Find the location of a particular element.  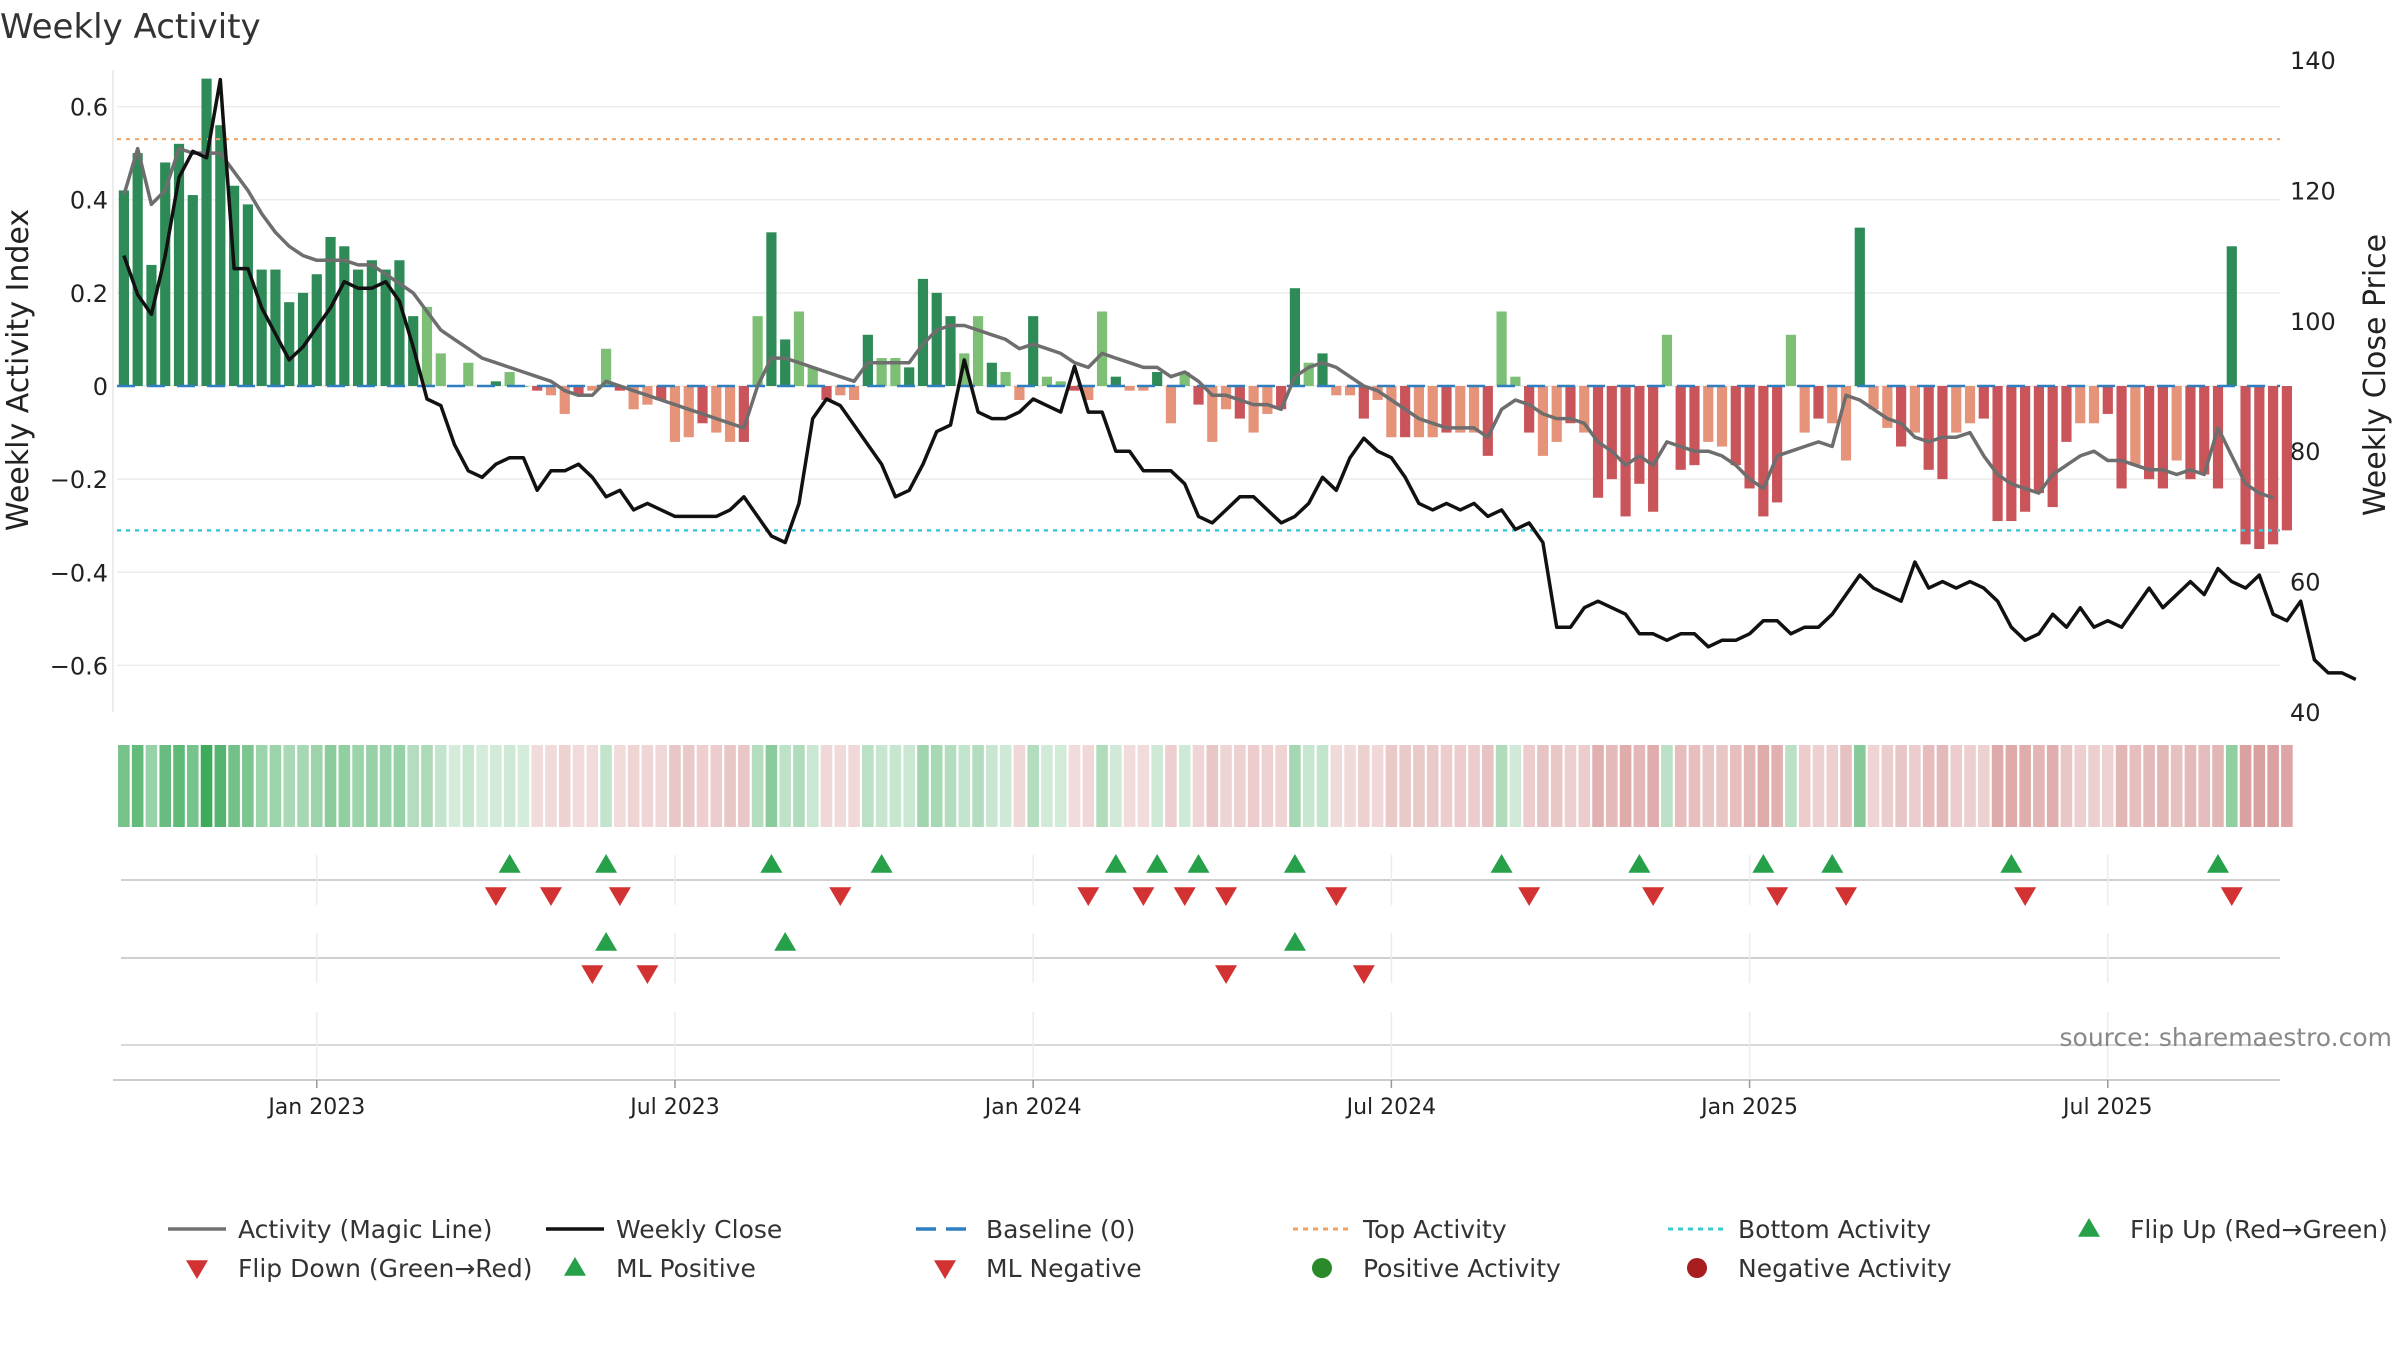

right-tick-label: 40 is located at coordinates (2305, 713).